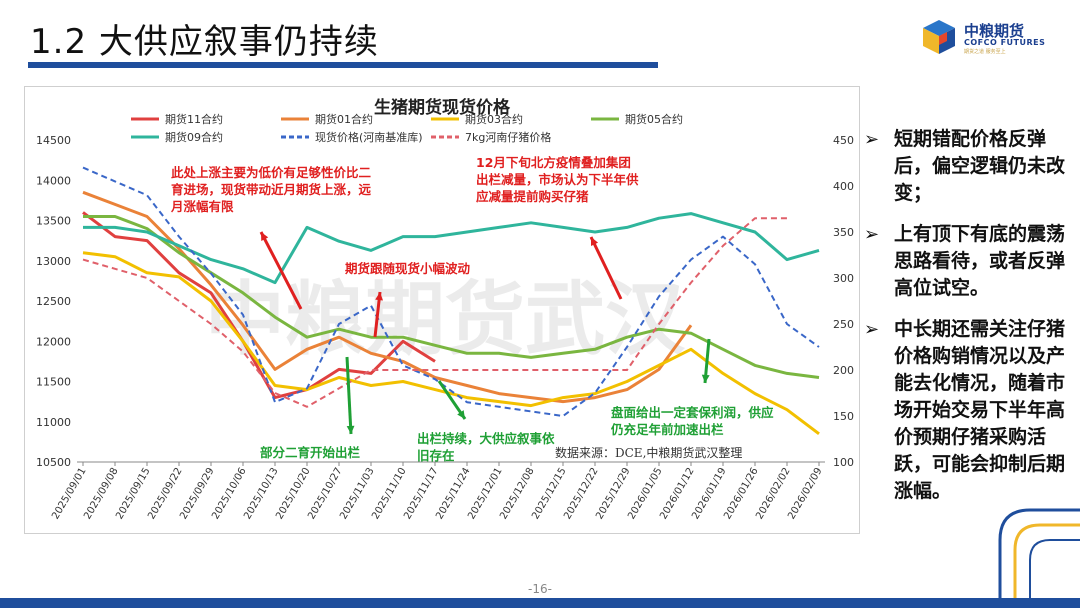 The height and width of the screenshot is (608, 1080). Describe the element at coordinates (494, 119) in the screenshot. I see `legend-entry: 期货03合约` at that location.